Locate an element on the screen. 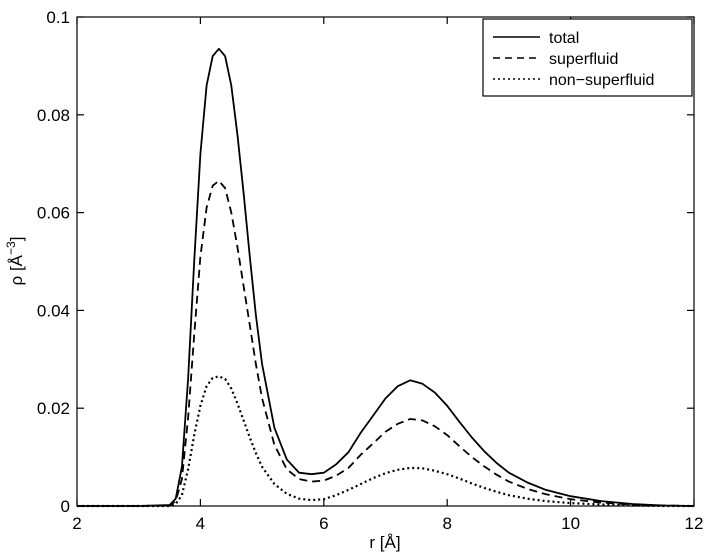  y-tick-label: 0.1 is located at coordinates (58, 17).